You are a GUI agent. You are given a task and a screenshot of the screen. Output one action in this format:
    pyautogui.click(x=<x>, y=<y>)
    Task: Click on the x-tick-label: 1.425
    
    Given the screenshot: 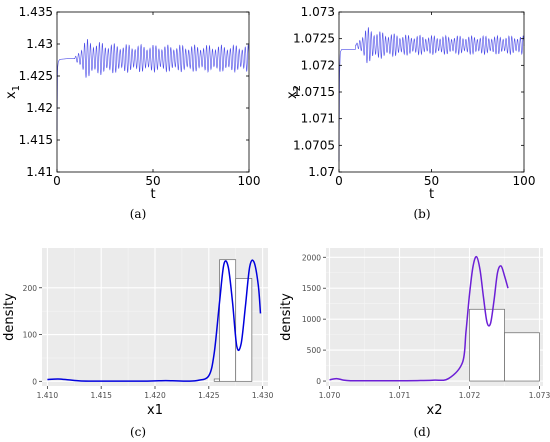 What is the action you would take?
    pyautogui.click(x=209, y=395)
    